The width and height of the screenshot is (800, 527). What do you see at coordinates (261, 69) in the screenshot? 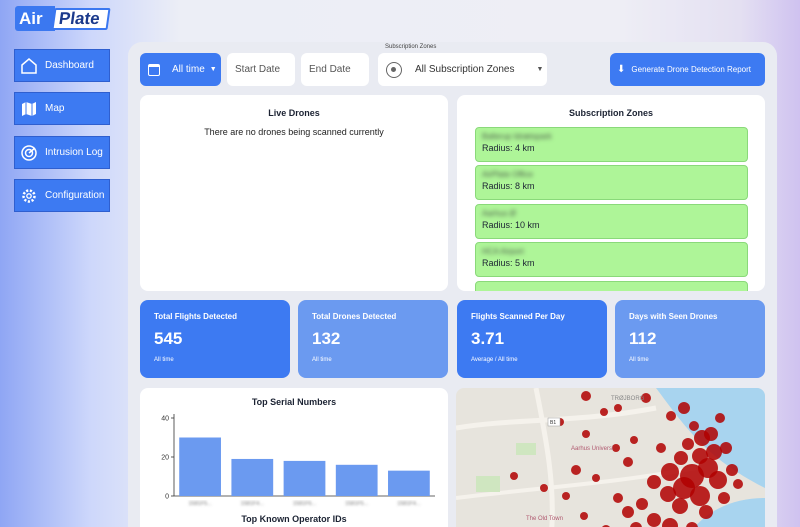
I see `start-date-input: Start Date` at bounding box center [261, 69].